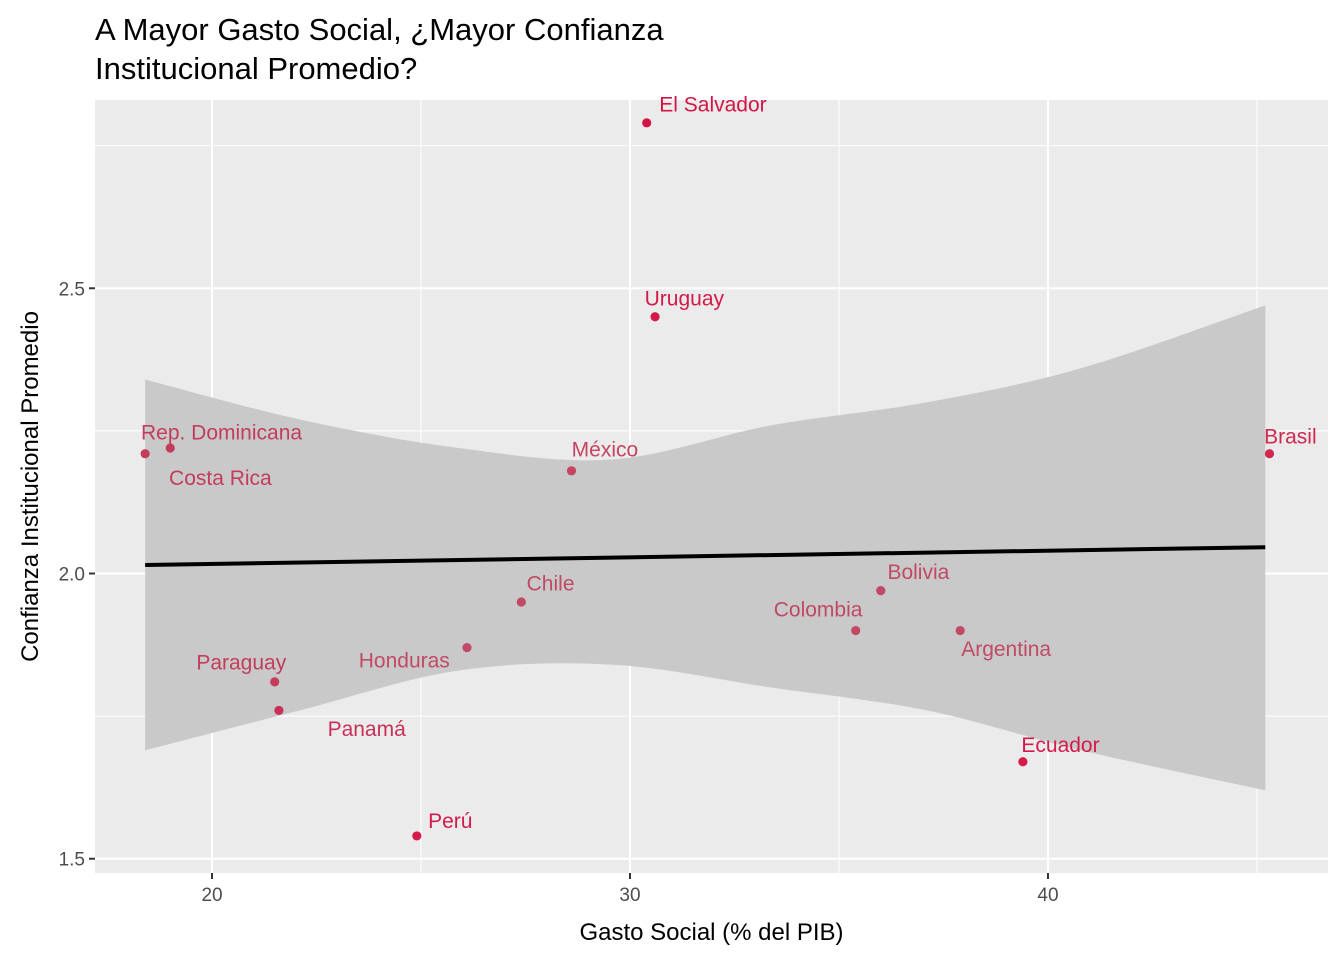 The width and height of the screenshot is (1344, 960). Describe the element at coordinates (72, 860) in the screenshot. I see `y-tick-label: 1.5` at that location.